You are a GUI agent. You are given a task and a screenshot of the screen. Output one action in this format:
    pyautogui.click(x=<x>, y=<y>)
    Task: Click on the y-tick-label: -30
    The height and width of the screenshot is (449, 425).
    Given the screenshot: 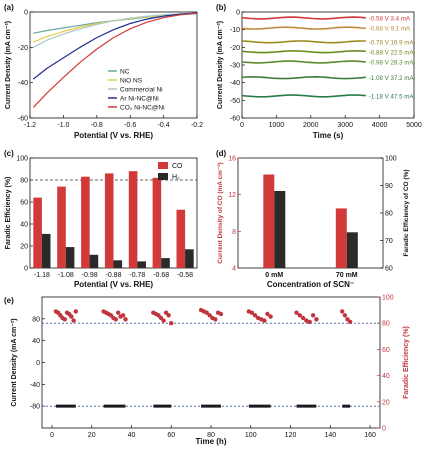 What is the action you would take?
    pyautogui.click(x=235, y=66)
    